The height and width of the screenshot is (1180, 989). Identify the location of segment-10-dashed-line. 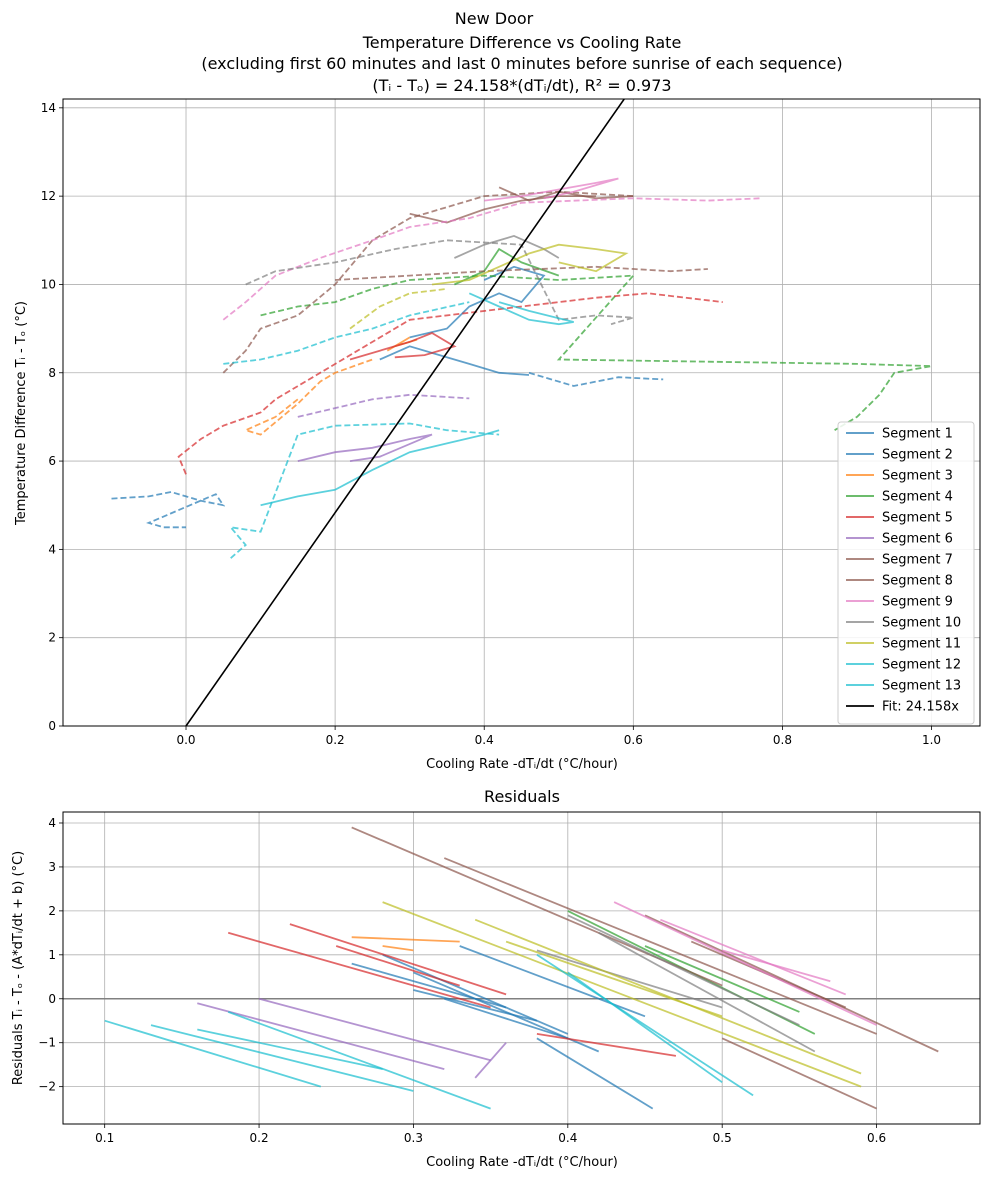
(439, 282).